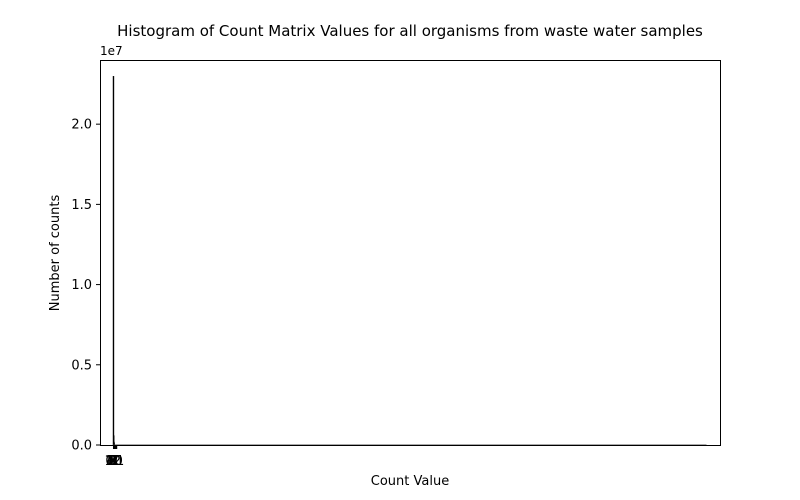 The width and height of the screenshot is (800, 500). I want to click on x-axis-label: Count Value, so click(410, 481).